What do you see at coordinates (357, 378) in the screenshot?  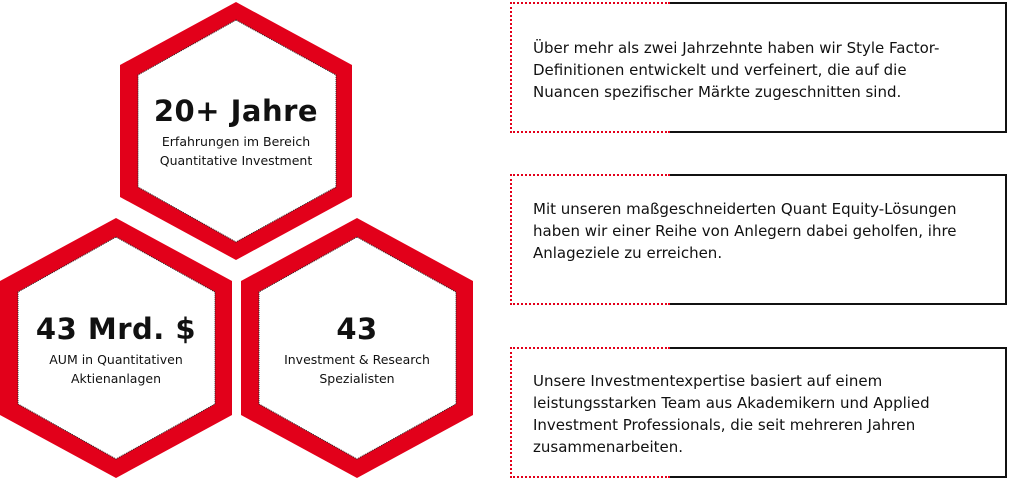 I see `stat-label-line: Spezialisten` at bounding box center [357, 378].